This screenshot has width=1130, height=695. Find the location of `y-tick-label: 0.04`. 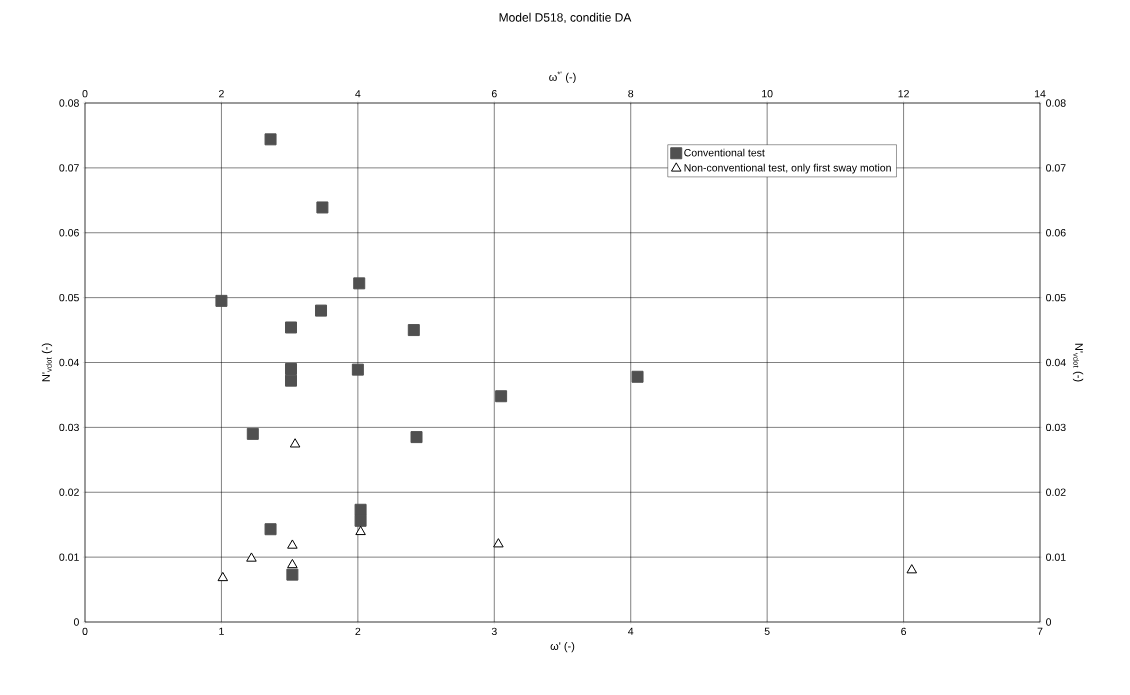

y-tick-label: 0.04 is located at coordinates (69, 362).